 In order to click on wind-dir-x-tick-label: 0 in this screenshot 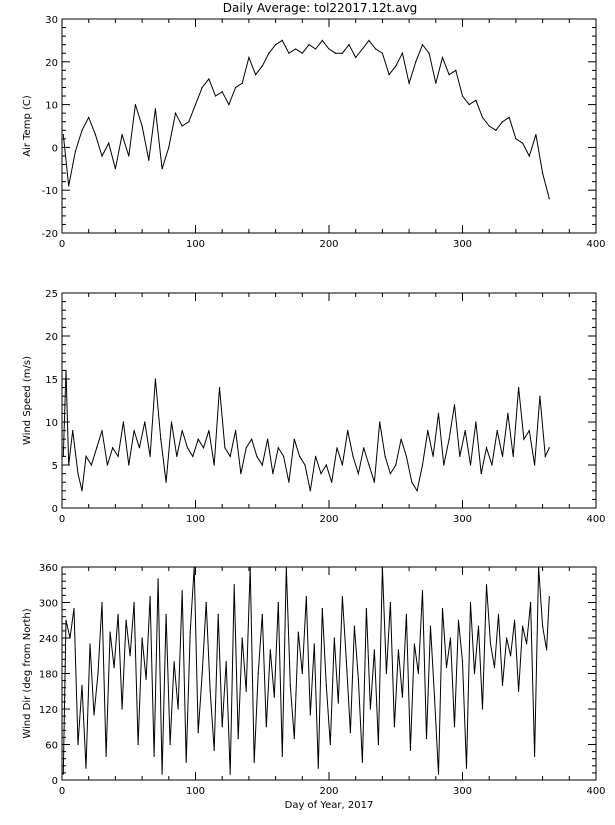, I will do `click(62, 791)`.